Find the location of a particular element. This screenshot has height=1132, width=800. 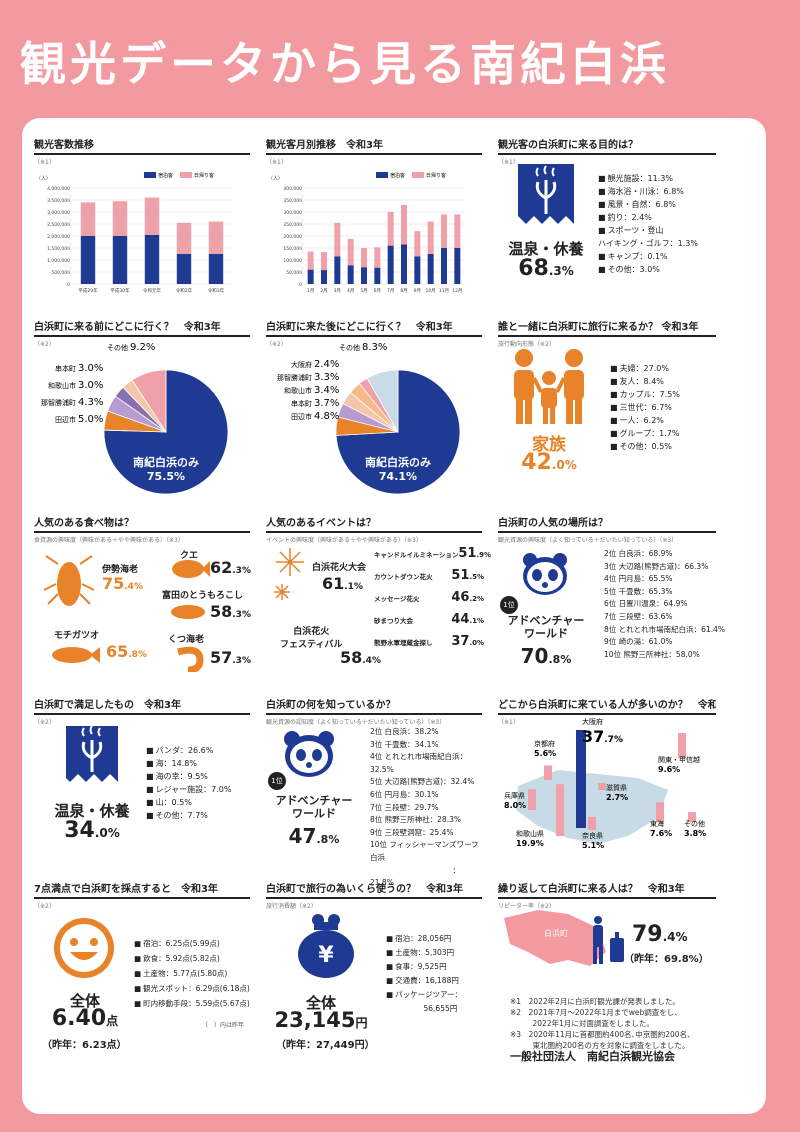

shrimp-icon is located at coordinates (190, 659).